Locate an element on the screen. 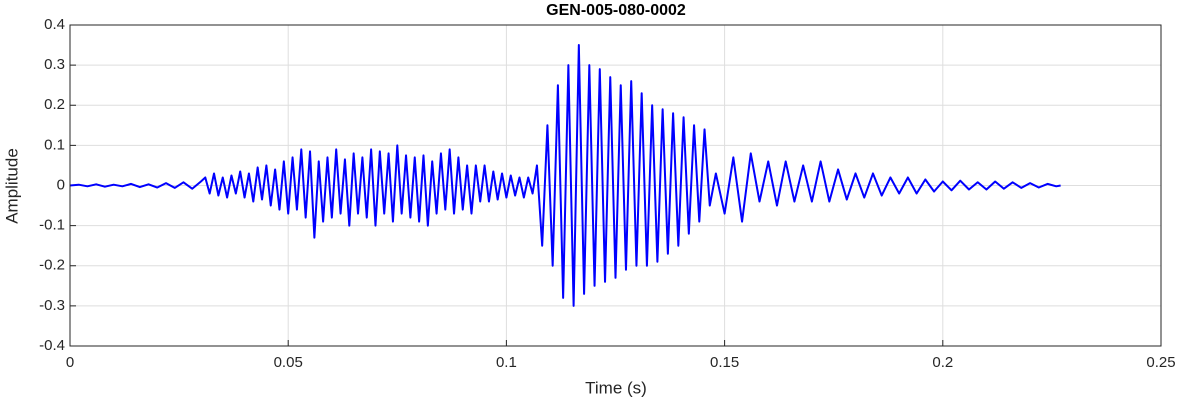  y-tick-label: 0.2 is located at coordinates (54, 104).